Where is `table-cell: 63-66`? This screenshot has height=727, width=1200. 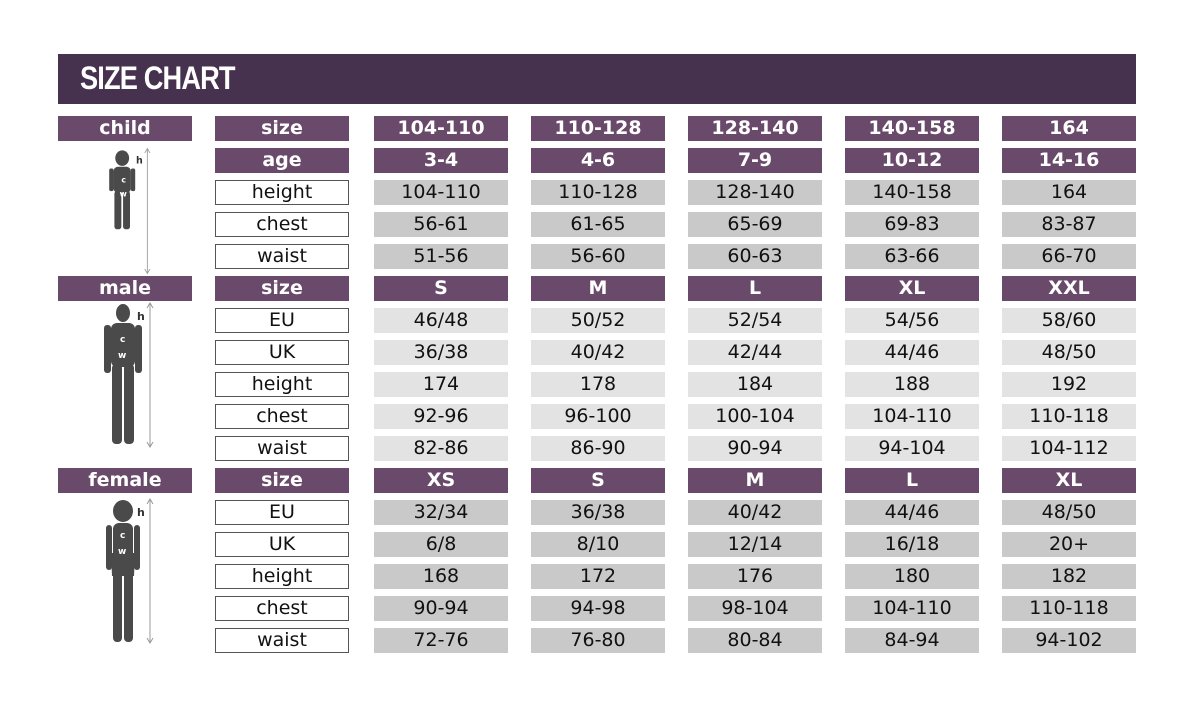 table-cell: 63-66 is located at coordinates (912, 256).